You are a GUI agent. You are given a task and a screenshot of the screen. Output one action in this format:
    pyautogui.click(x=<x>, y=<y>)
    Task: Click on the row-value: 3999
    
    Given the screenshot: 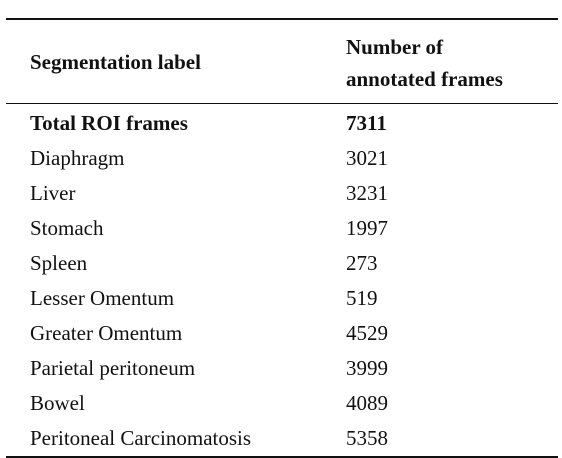 What is the action you would take?
    pyautogui.click(x=367, y=368)
    